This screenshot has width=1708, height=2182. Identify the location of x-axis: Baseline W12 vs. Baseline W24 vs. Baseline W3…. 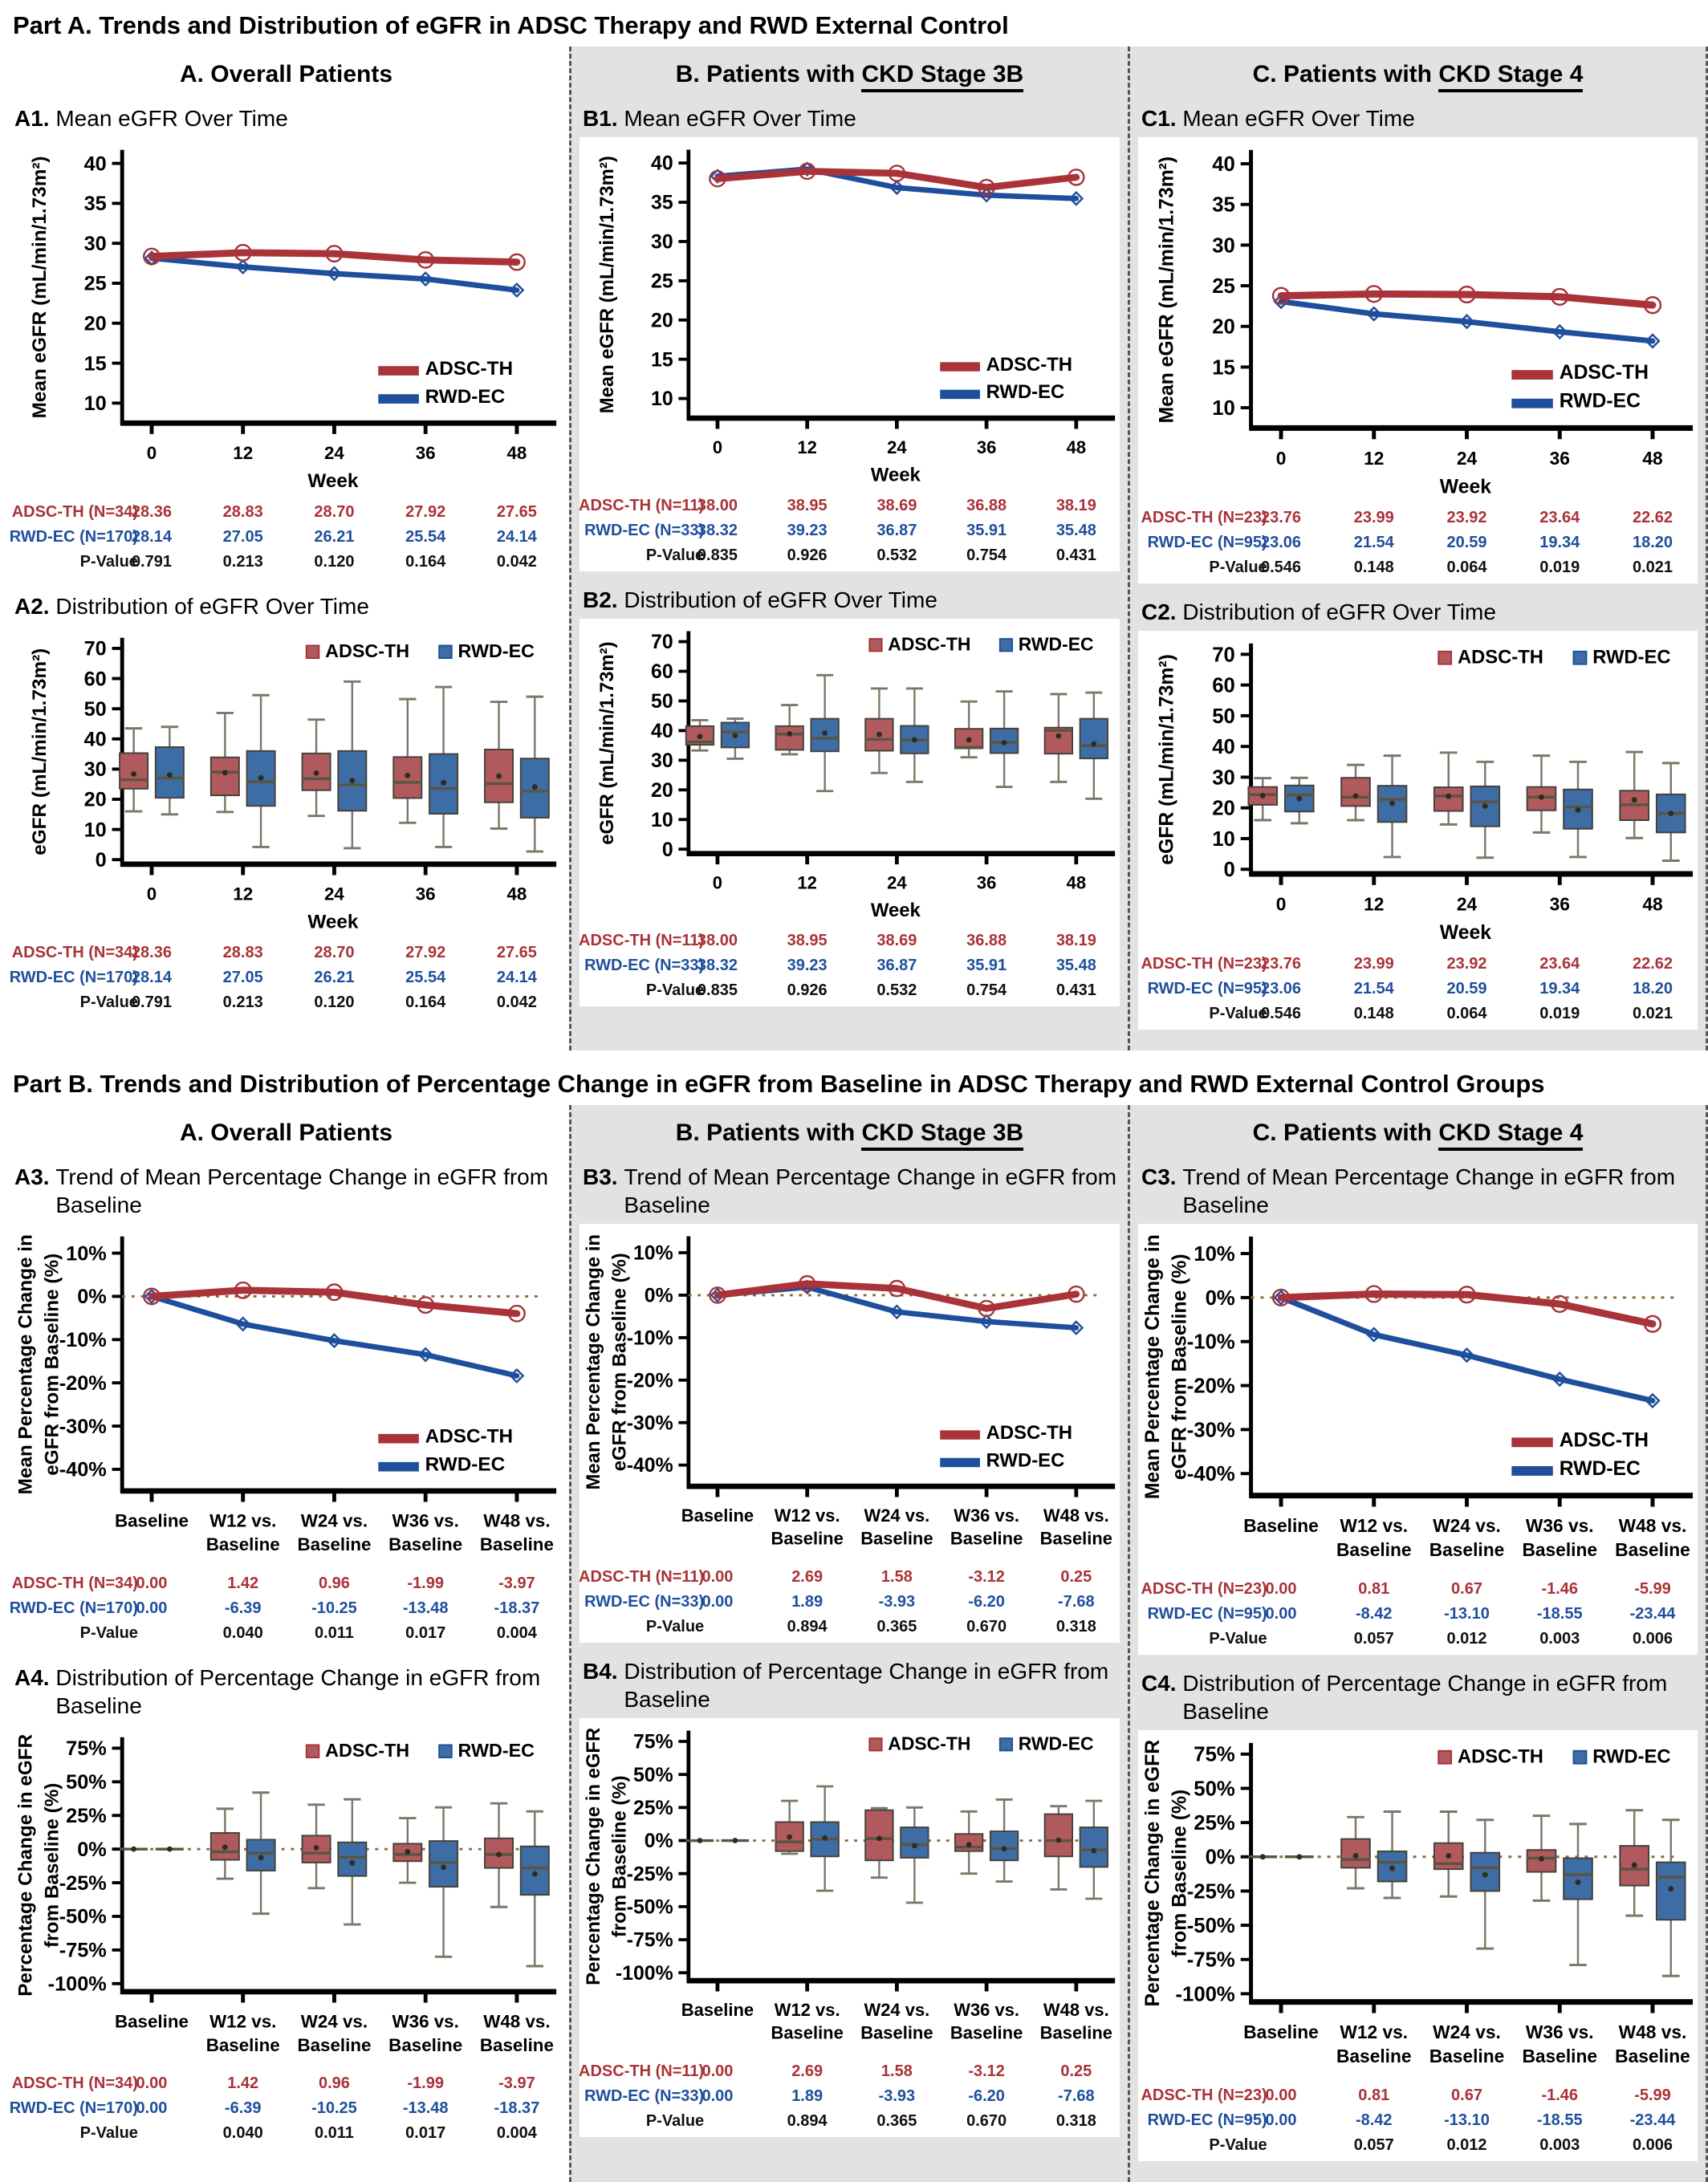
(898, 1516).